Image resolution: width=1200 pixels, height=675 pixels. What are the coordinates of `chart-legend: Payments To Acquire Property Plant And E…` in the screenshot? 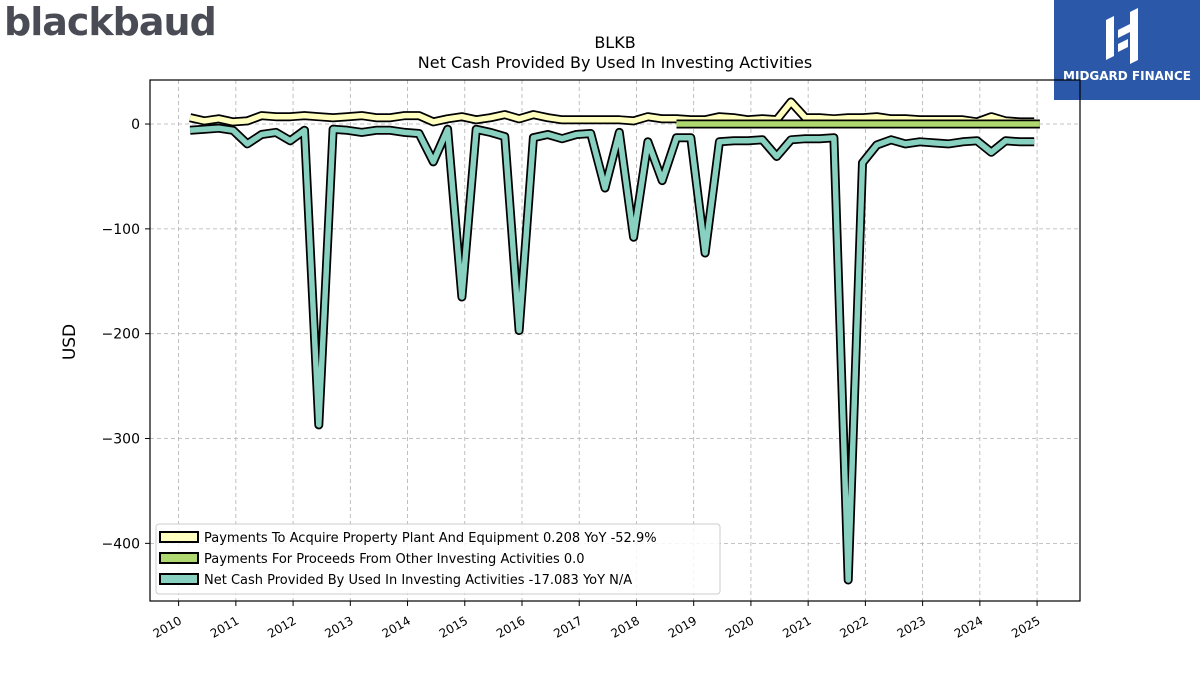 It's located at (438, 559).